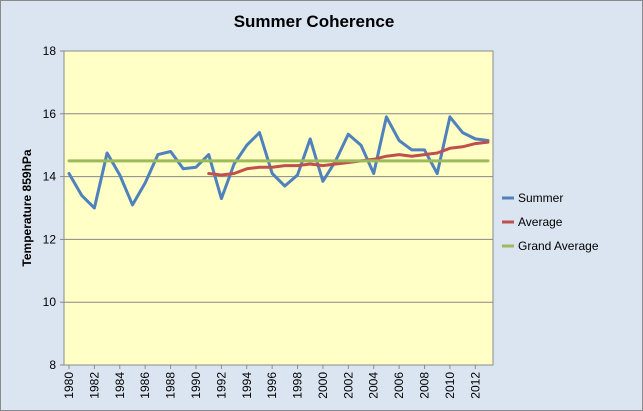 The height and width of the screenshot is (411, 643). I want to click on x-tick-label: 2012, so click(475, 385).